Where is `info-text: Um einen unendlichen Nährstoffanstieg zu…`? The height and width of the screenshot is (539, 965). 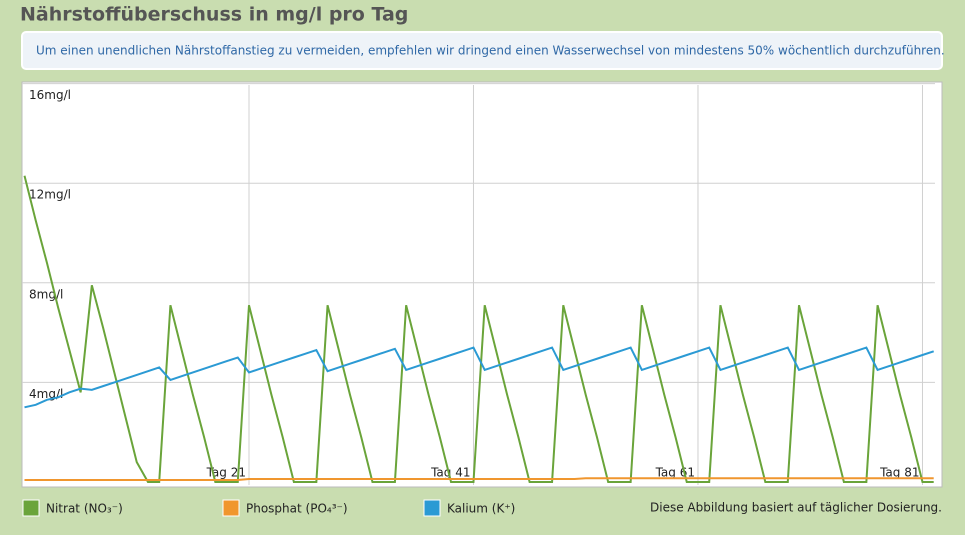 info-text: Um einen unendlichen Nährstoffanstieg zu… is located at coordinates (490, 51).